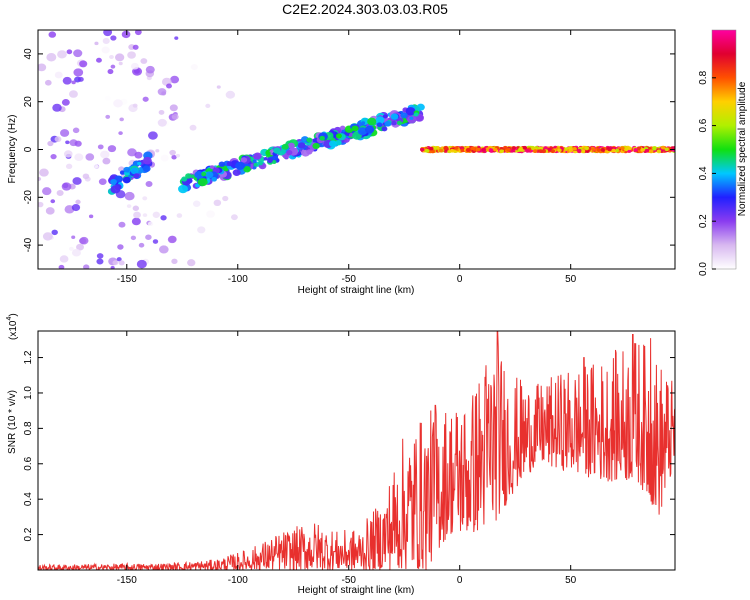  What do you see at coordinates (742, 148) in the screenshot?
I see `colorbar-label: Normalized spectral amplitude` at bounding box center [742, 148].